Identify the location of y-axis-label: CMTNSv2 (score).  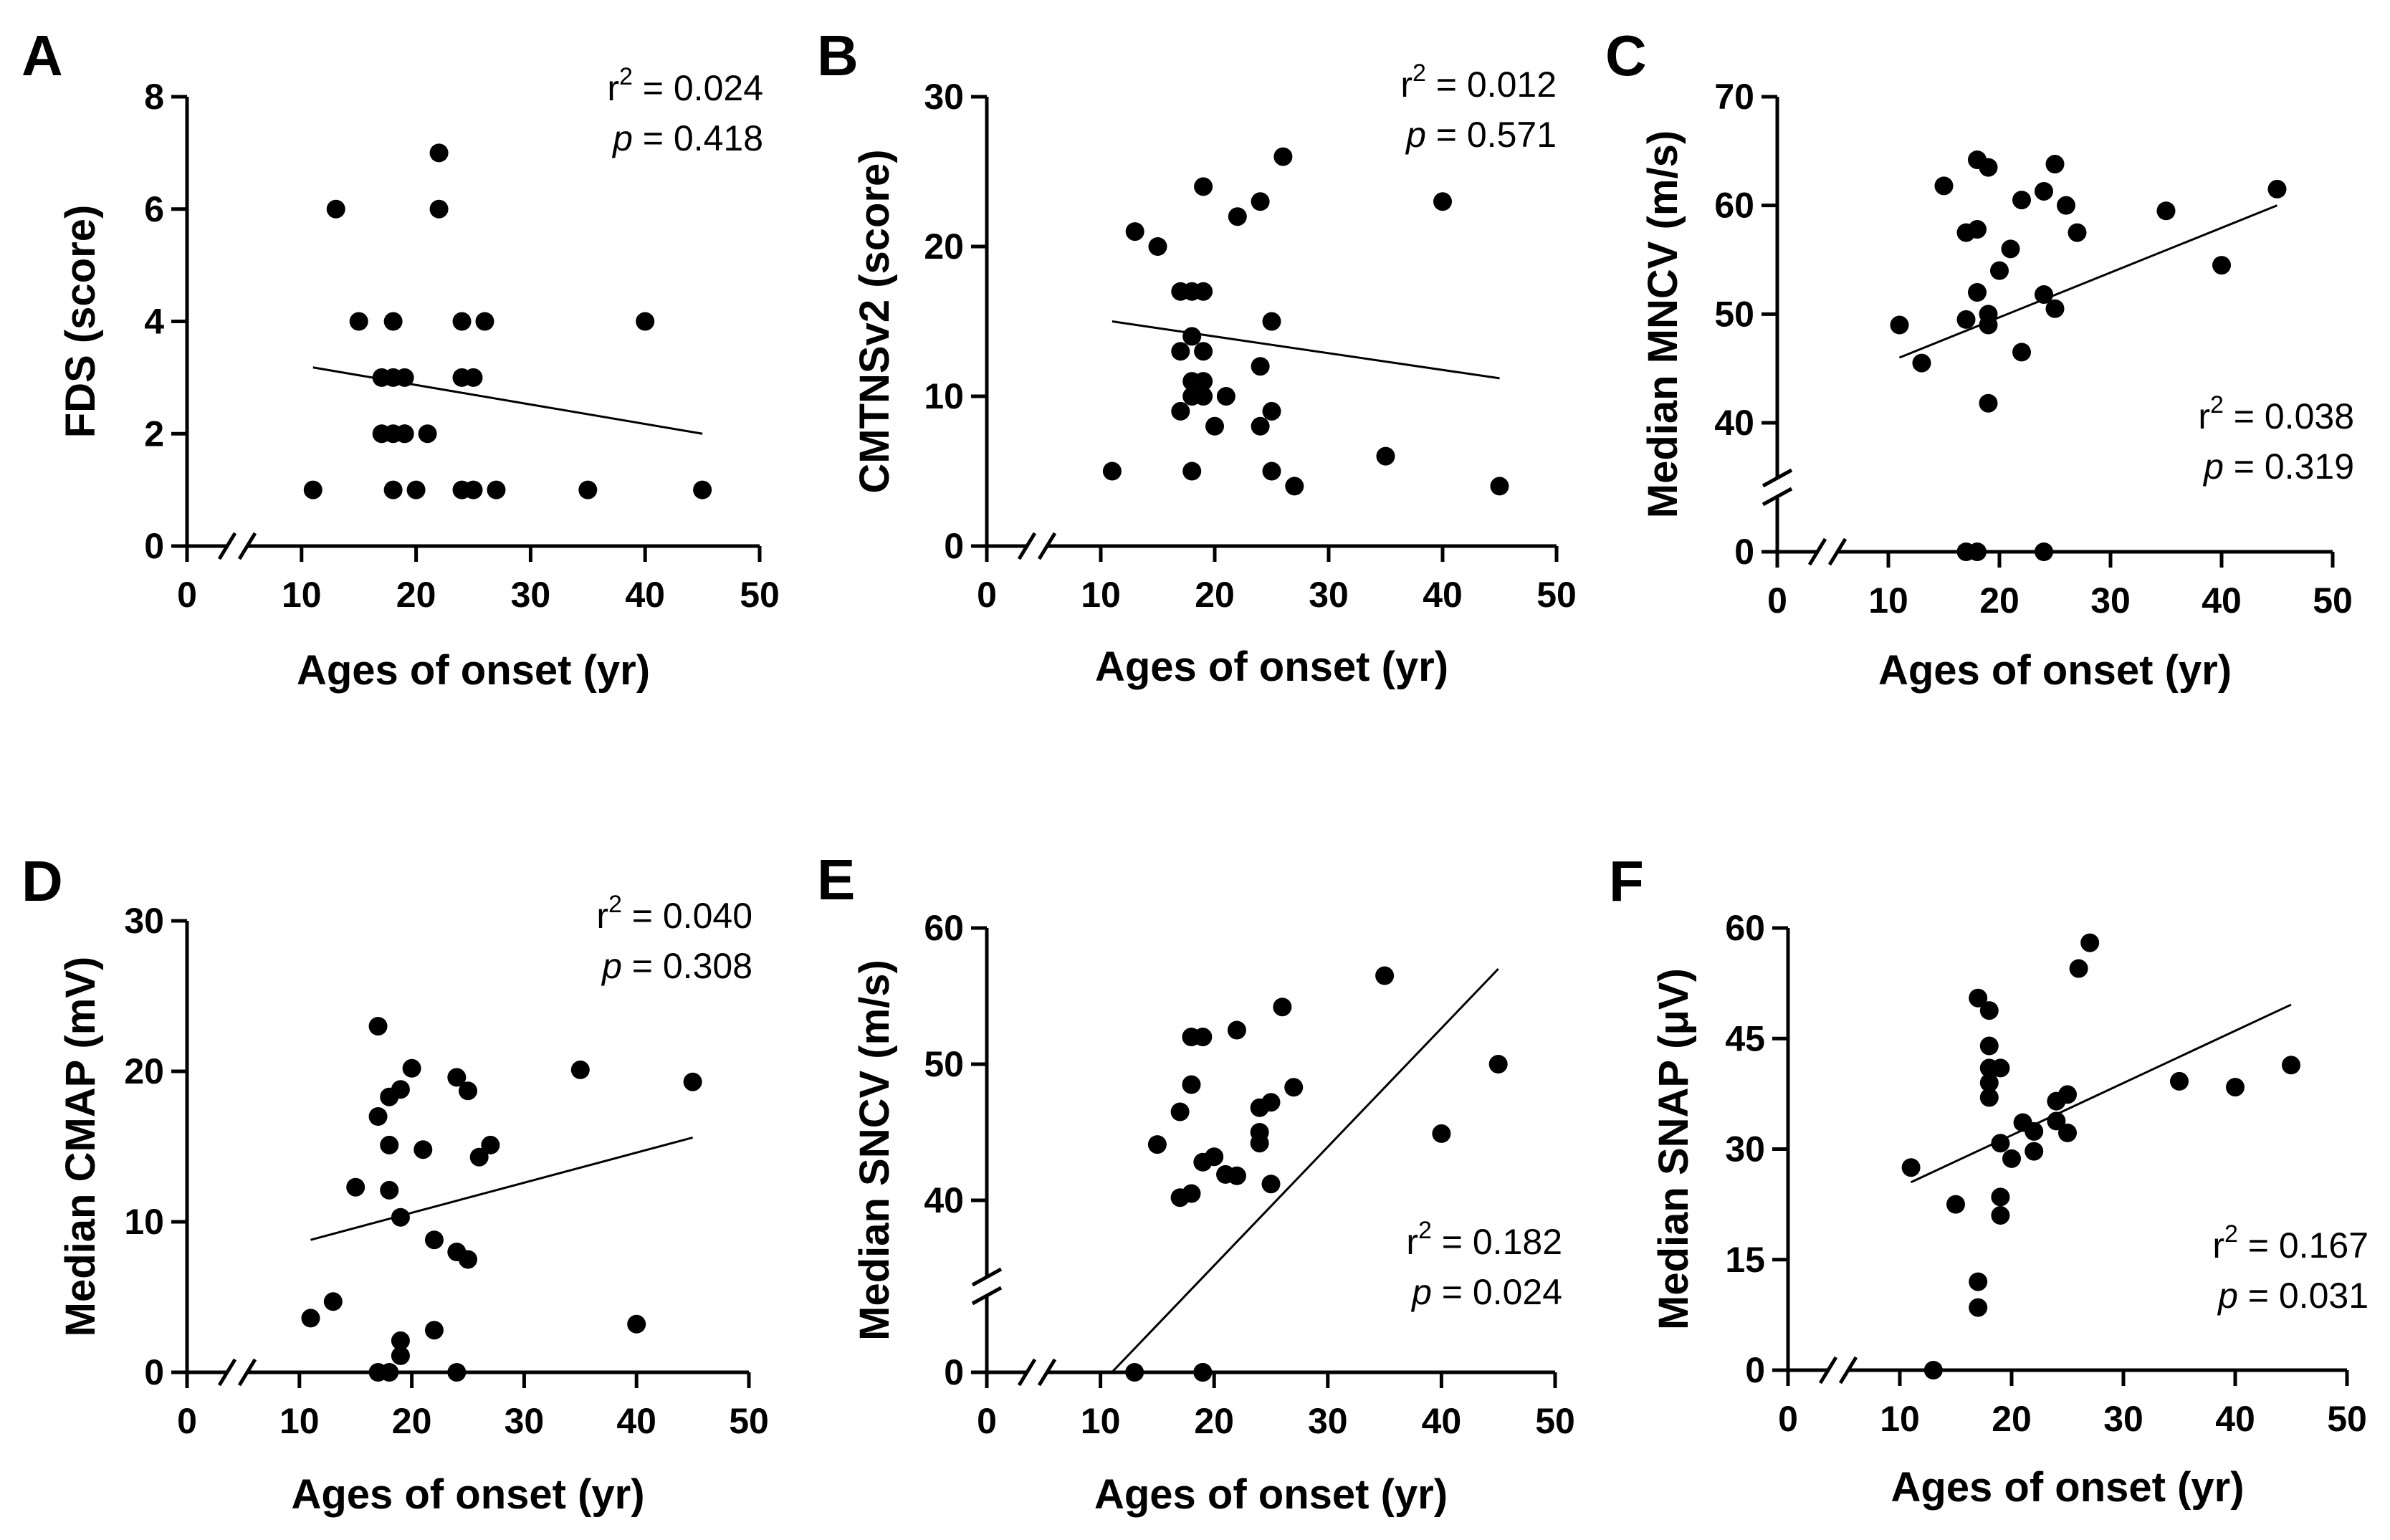
(874, 321).